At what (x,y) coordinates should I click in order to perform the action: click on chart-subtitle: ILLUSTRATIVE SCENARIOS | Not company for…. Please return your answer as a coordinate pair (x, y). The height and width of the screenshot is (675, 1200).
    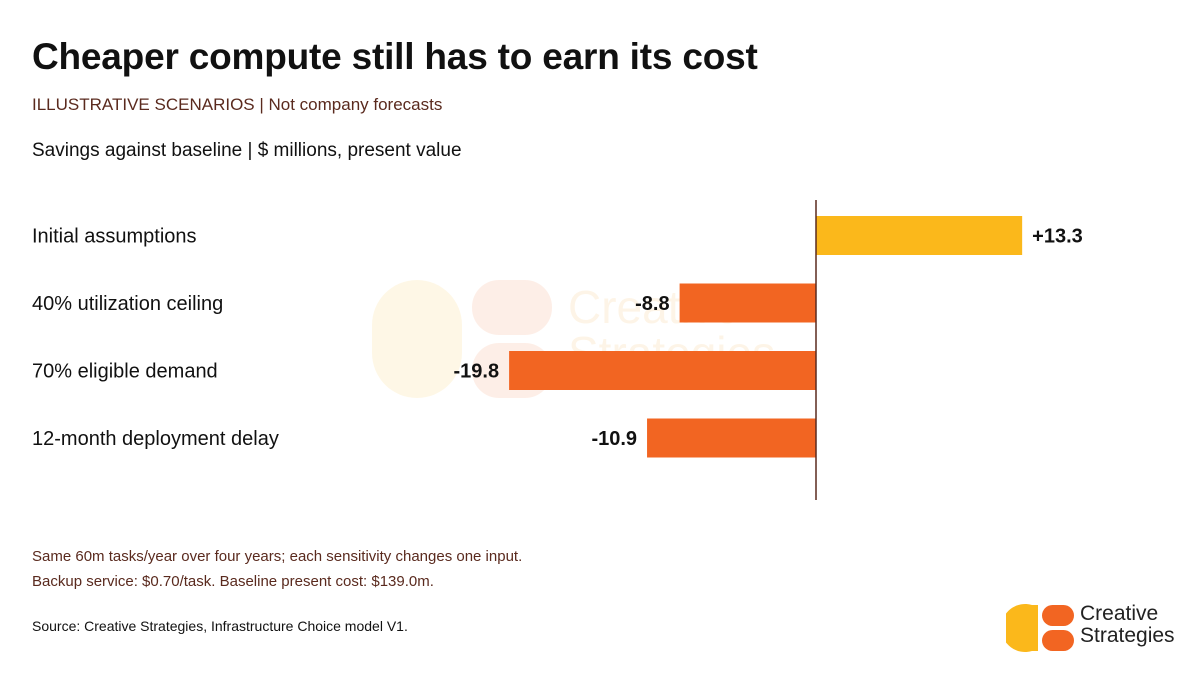
    Looking at the image, I should click on (237, 104).